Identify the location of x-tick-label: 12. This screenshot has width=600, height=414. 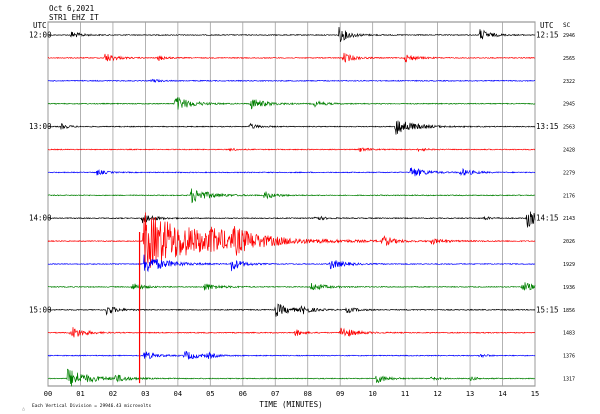
(437, 394).